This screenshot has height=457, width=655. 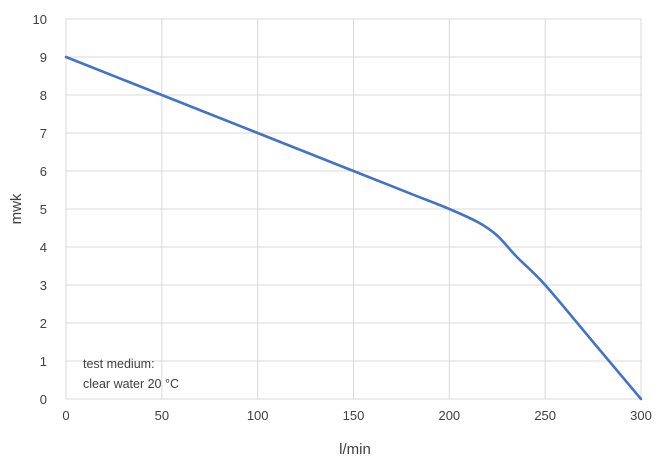 I want to click on y-tick-label: 1, so click(x=43, y=361).